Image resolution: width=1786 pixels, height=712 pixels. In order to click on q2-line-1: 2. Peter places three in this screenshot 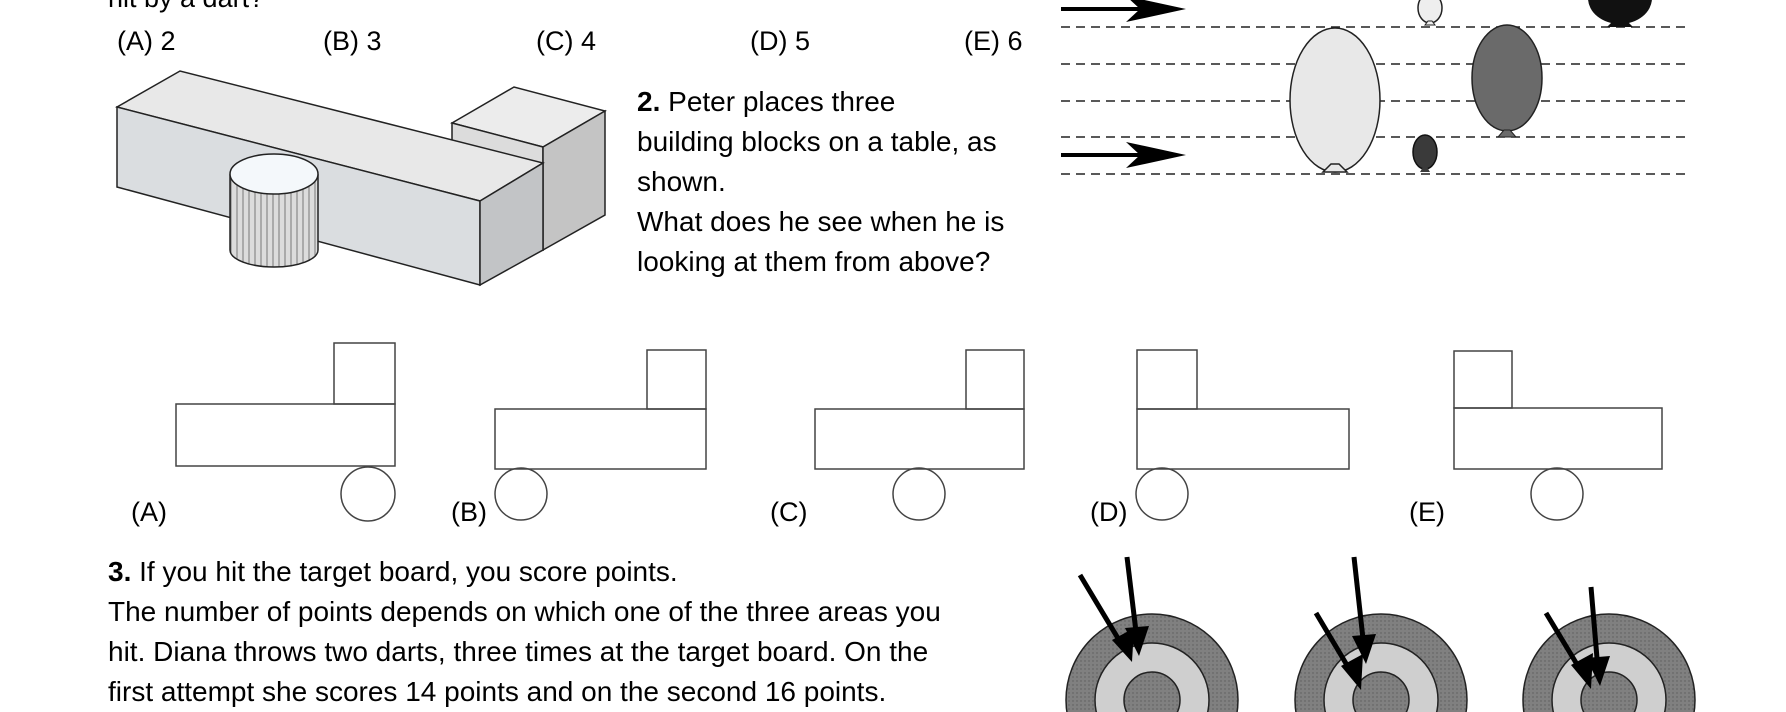, I will do `click(766, 102)`.